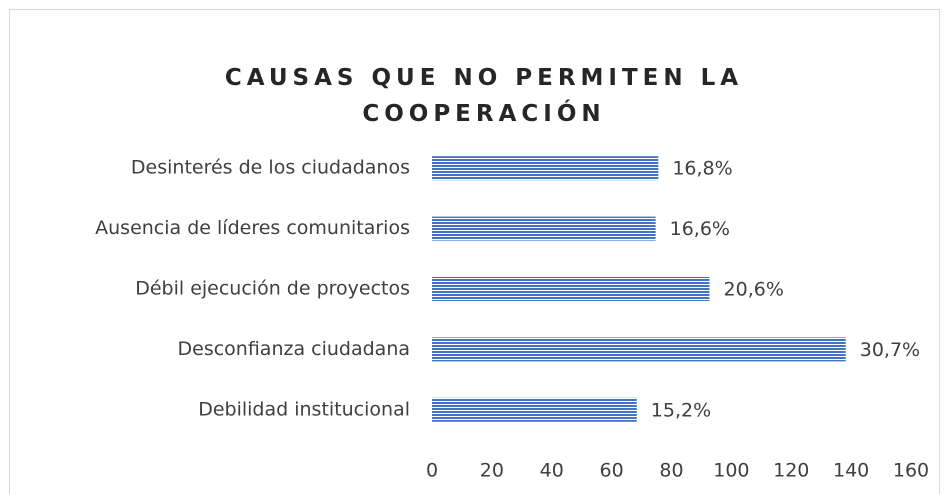  Describe the element at coordinates (890, 350) in the screenshot. I see `value-label: 30,7%` at that location.